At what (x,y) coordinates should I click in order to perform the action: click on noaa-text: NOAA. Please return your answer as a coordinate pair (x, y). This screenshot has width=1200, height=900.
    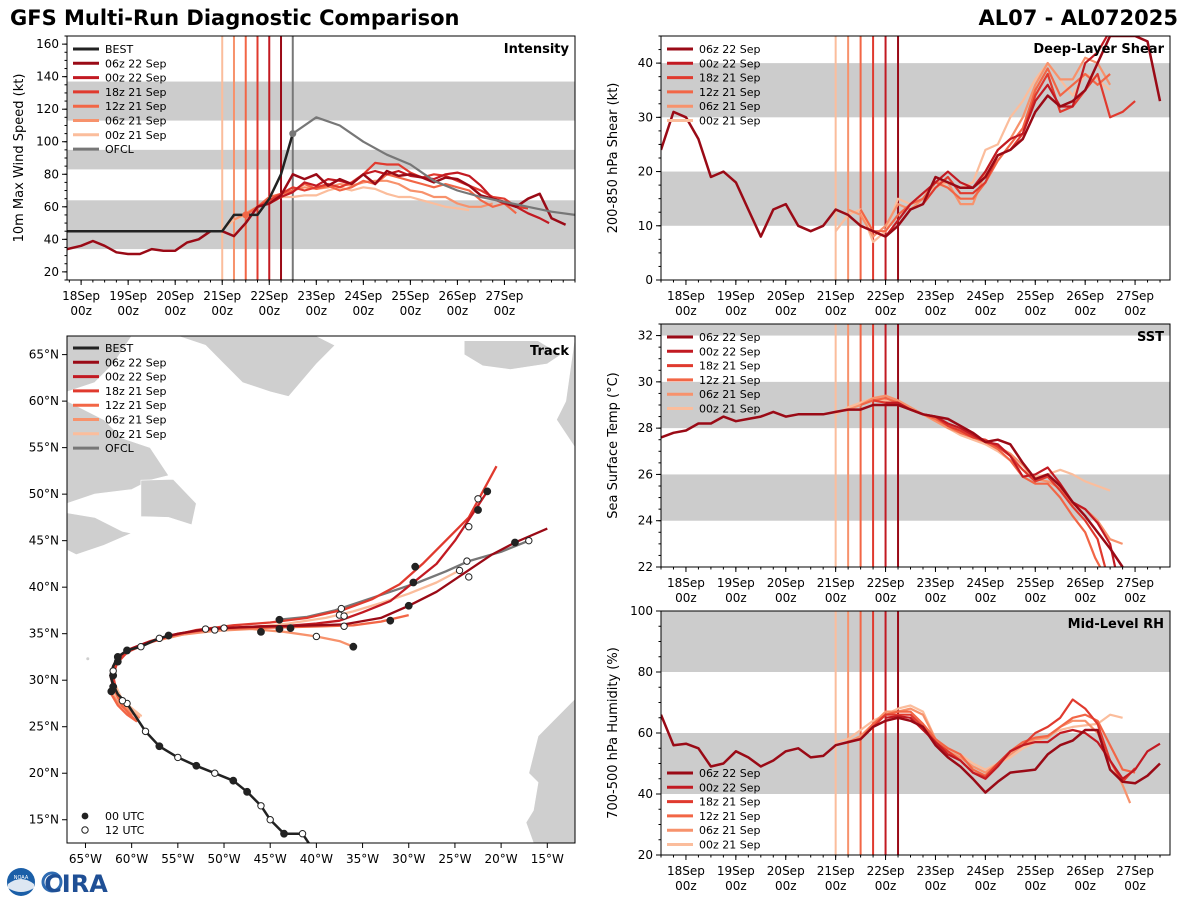
    Looking at the image, I should click on (21, 878).